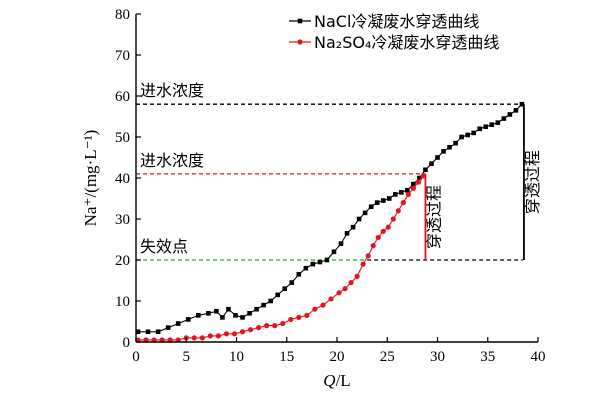 The image size is (593, 403). I want to click on y-tick-label: 30, so click(122, 220).